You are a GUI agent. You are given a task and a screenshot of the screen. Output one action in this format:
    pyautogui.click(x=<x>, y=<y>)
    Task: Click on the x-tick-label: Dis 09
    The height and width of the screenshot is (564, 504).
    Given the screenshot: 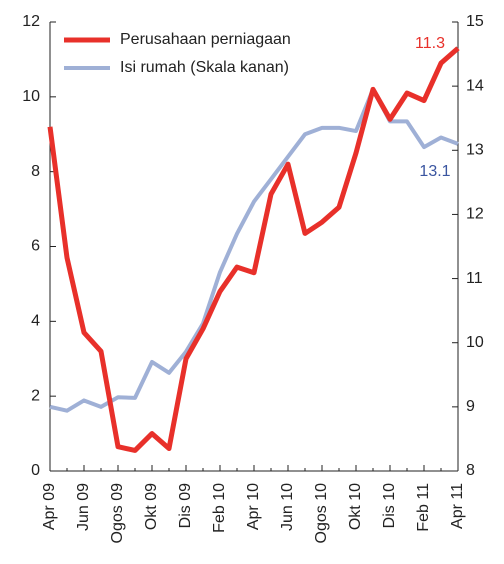 What is the action you would take?
    pyautogui.click(x=185, y=505)
    